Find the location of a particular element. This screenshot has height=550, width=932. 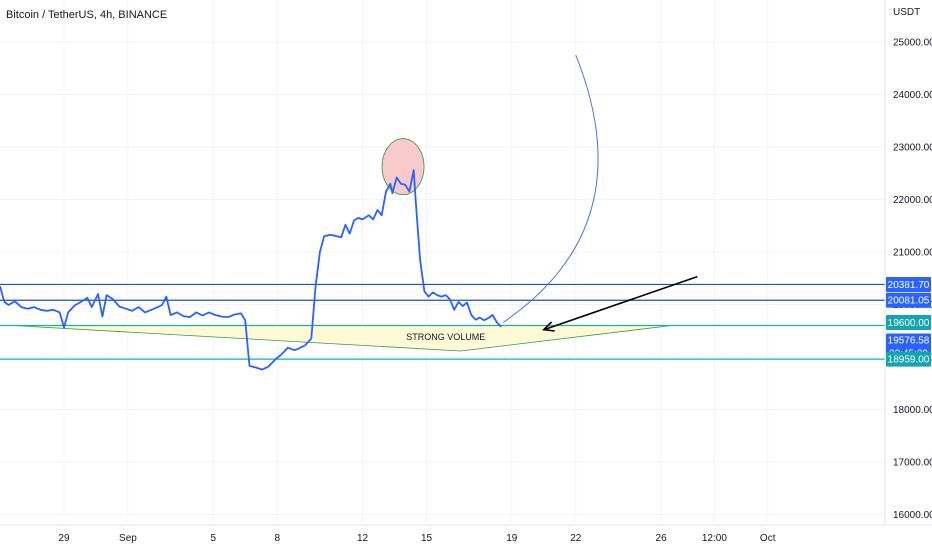

x-tick-label: 15 is located at coordinates (427, 538).